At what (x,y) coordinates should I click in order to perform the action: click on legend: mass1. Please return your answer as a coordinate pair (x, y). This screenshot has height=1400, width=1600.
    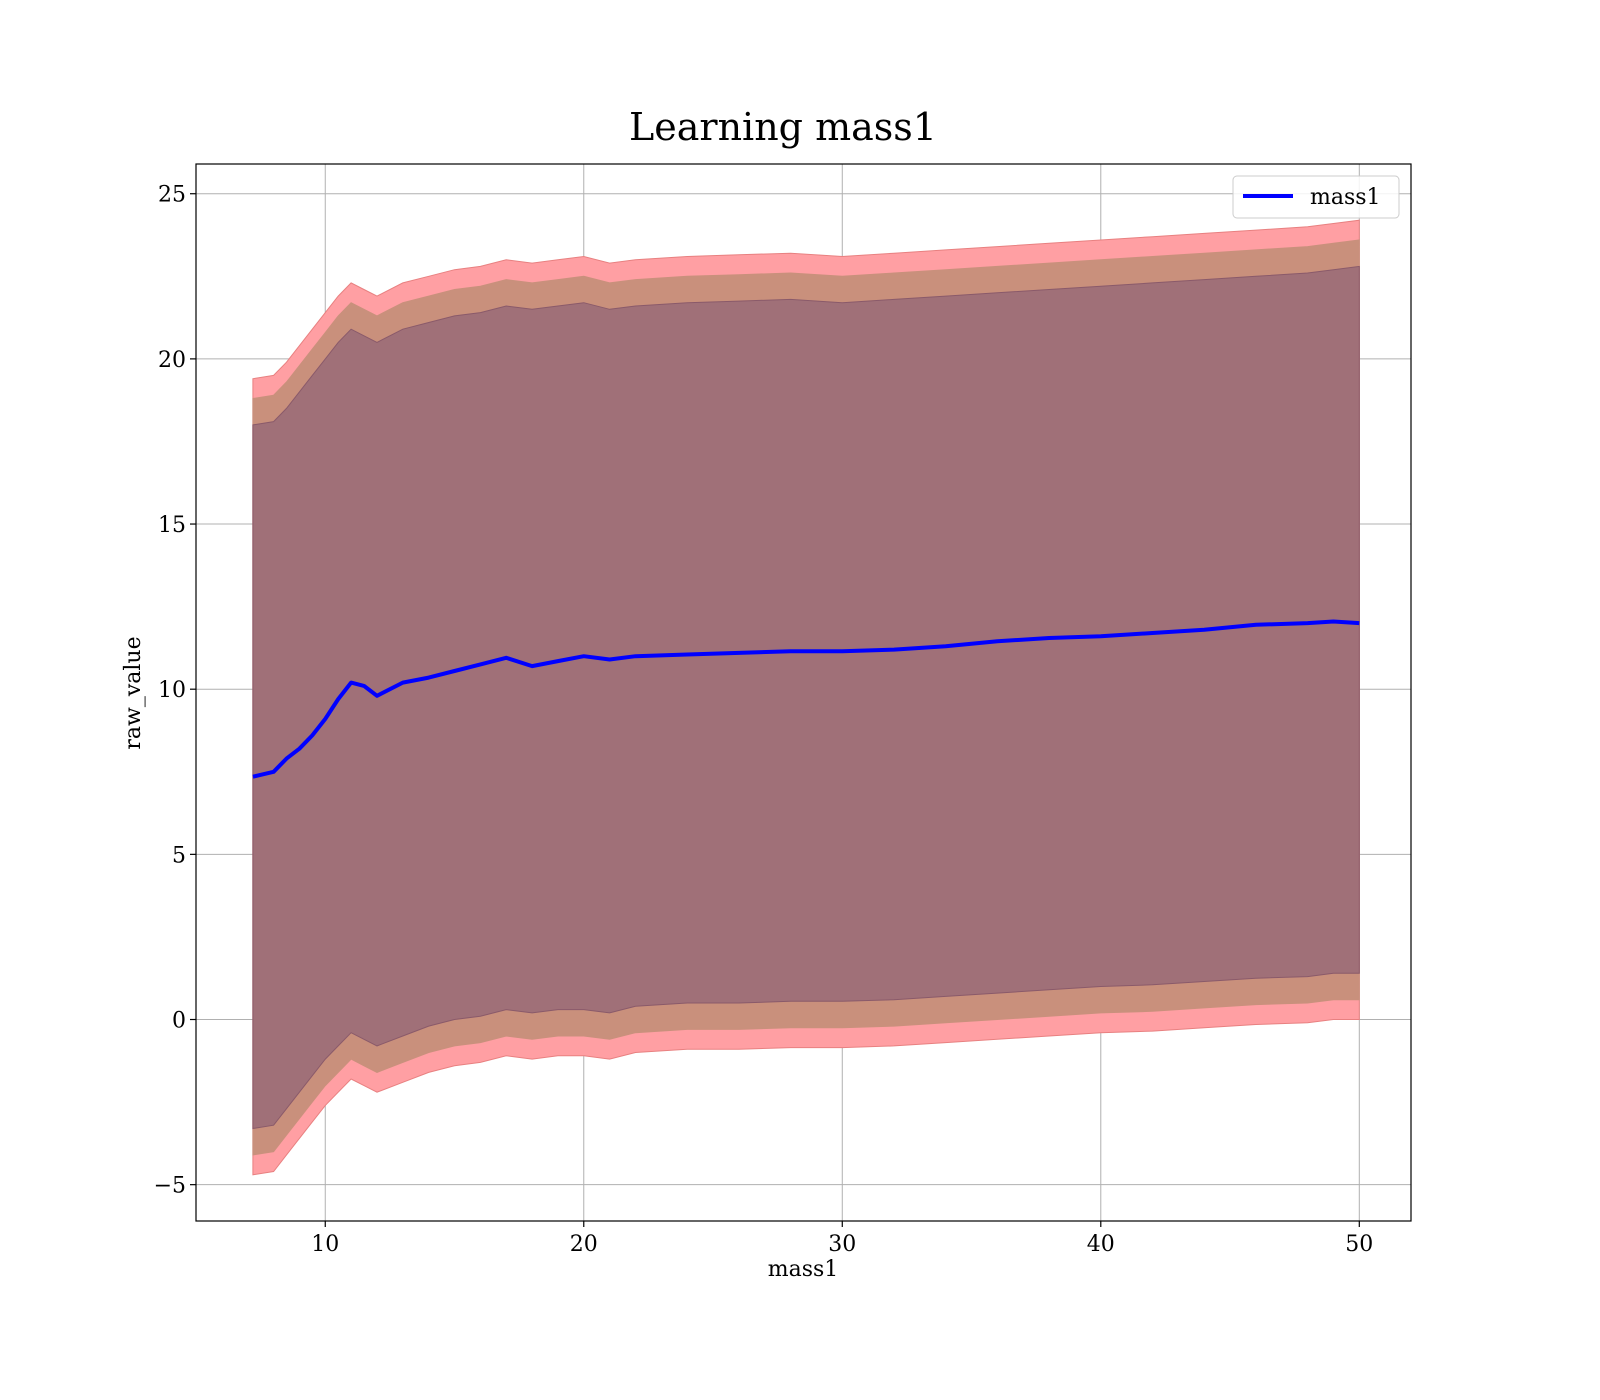
    Looking at the image, I should click on (1316, 197).